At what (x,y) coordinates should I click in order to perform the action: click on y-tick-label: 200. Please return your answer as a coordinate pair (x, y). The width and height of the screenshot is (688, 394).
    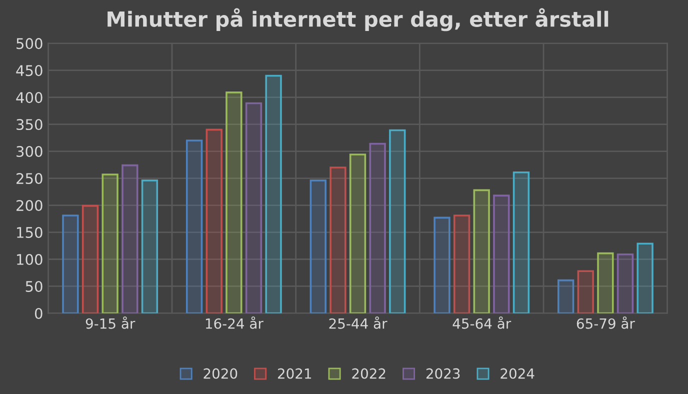
    Looking at the image, I should click on (29, 206).